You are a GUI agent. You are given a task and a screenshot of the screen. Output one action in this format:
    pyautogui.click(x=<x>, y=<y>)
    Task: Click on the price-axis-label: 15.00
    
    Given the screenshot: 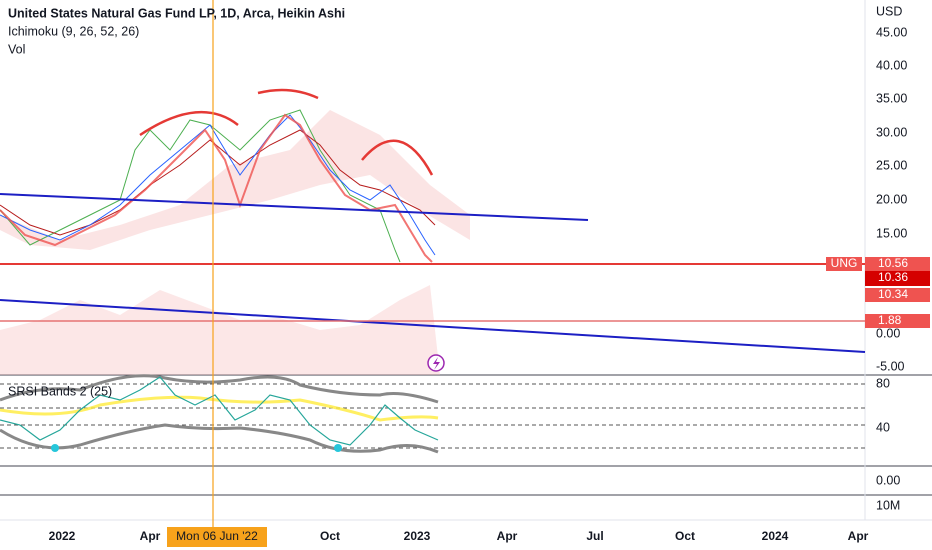 What is the action you would take?
    pyautogui.click(x=891, y=233)
    